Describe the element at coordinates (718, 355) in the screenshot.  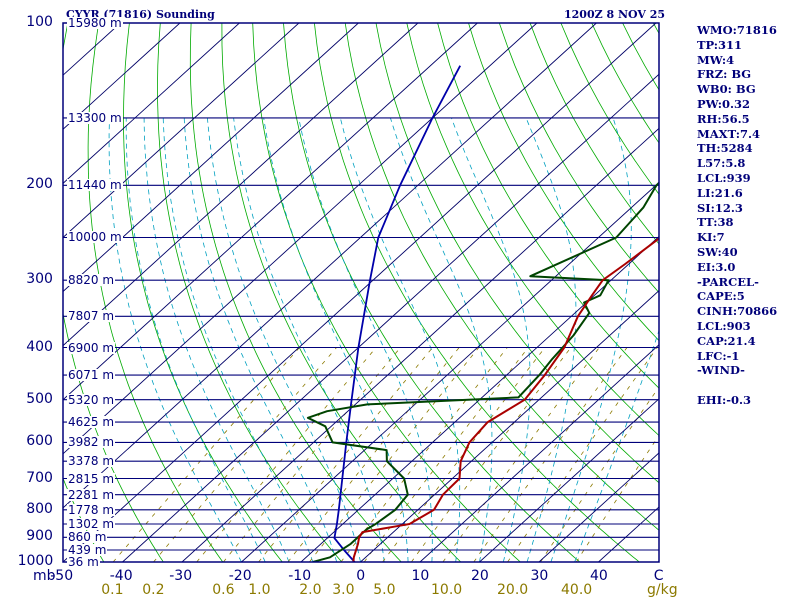
I see `index-entry: LFC:-1` at that location.